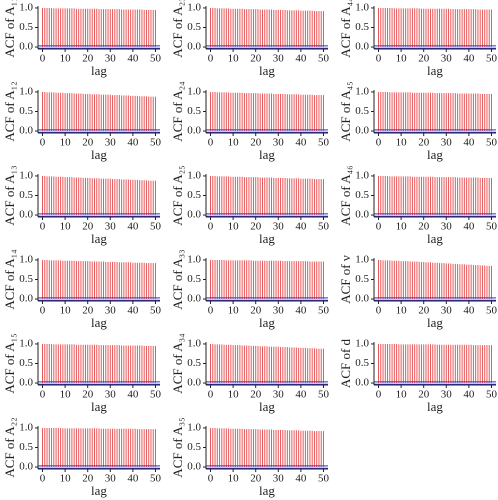 This screenshot has width=498, height=500. What do you see at coordinates (177, 111) in the screenshot?
I see `y-axis-label: ACF of A₂₄` at bounding box center [177, 111].